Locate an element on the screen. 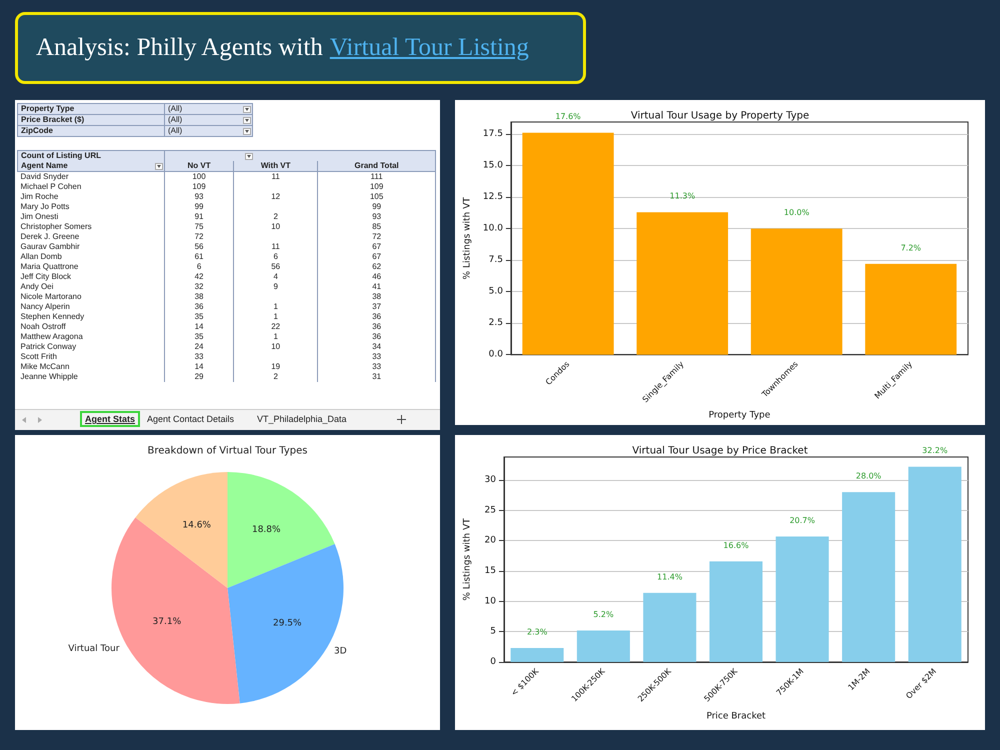  y-tick-label: 10.0 is located at coordinates (493, 229).